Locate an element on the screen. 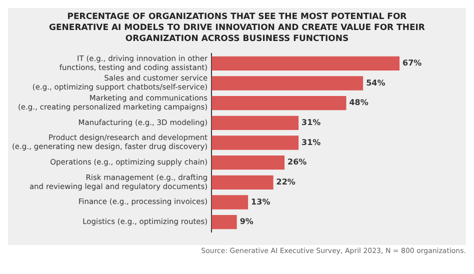 The width and height of the screenshot is (474, 274). chart-title: PERCENTAGE OF ORGANIZATIONS THAT SEE THE MOST POTENTIAL FOR GENERATIVE AI MODELS TO DRIVE INNOVATION AND CREATE VALUE FOR THEIR ORGANIZATION ACROSS BUSINESS FUNCTIONS is located at coordinates (237, 28).